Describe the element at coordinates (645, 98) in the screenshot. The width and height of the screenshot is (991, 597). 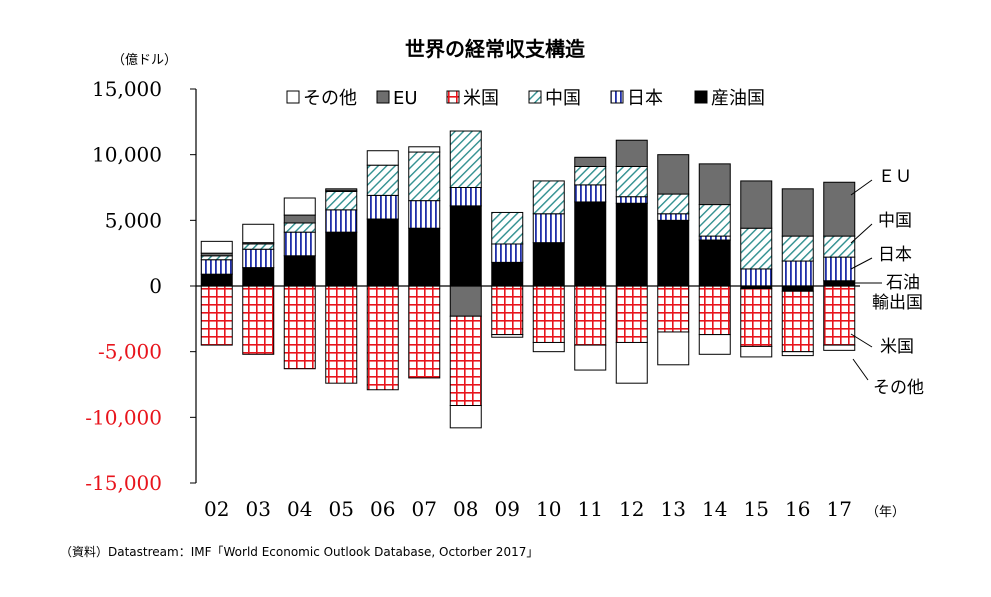
I see `legend-label-japan: 日本` at that location.